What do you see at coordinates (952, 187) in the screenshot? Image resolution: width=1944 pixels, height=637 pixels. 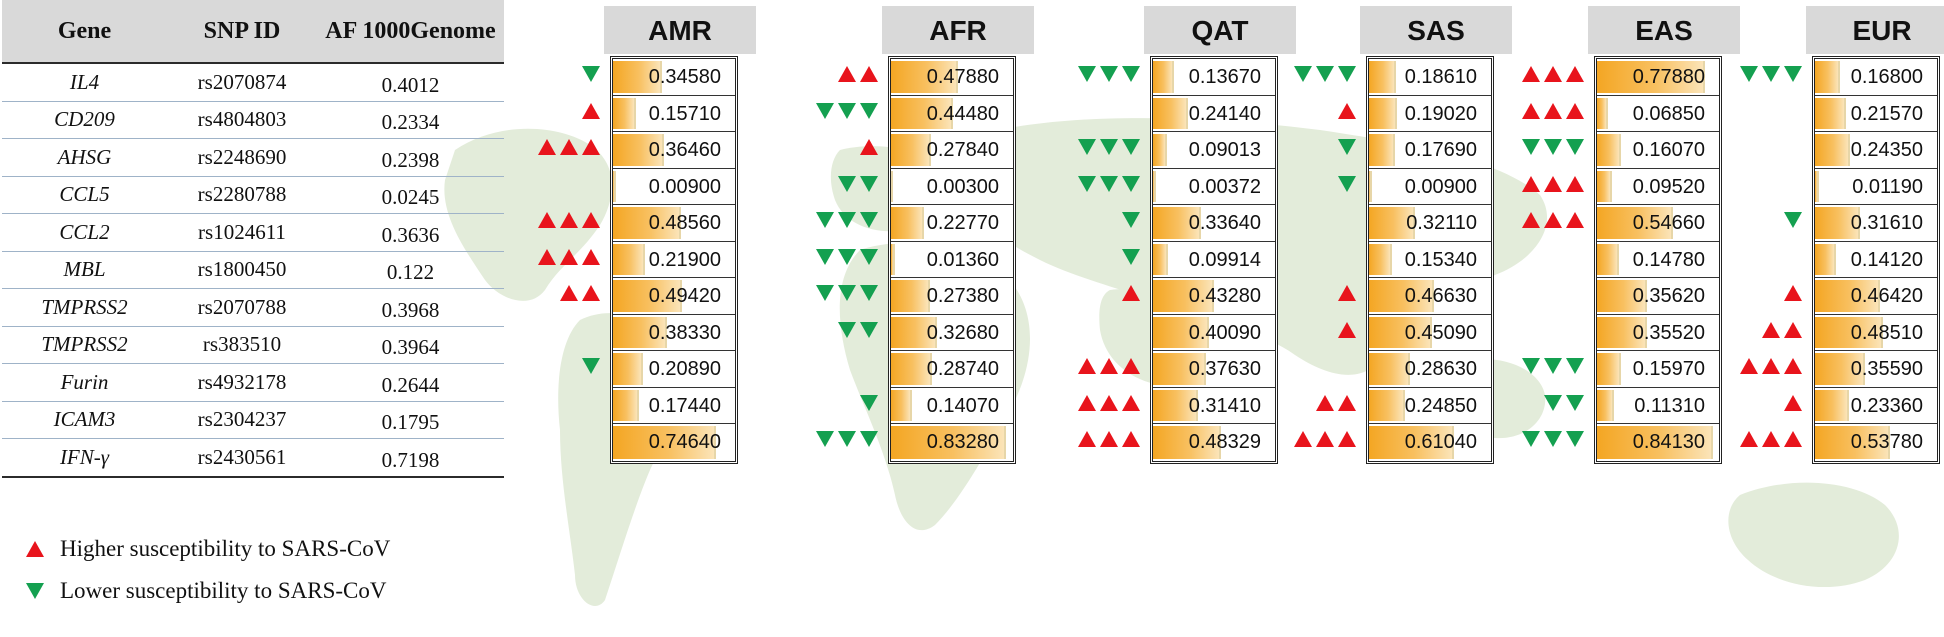 I see `frequency-cell: 0.00300` at bounding box center [952, 187].